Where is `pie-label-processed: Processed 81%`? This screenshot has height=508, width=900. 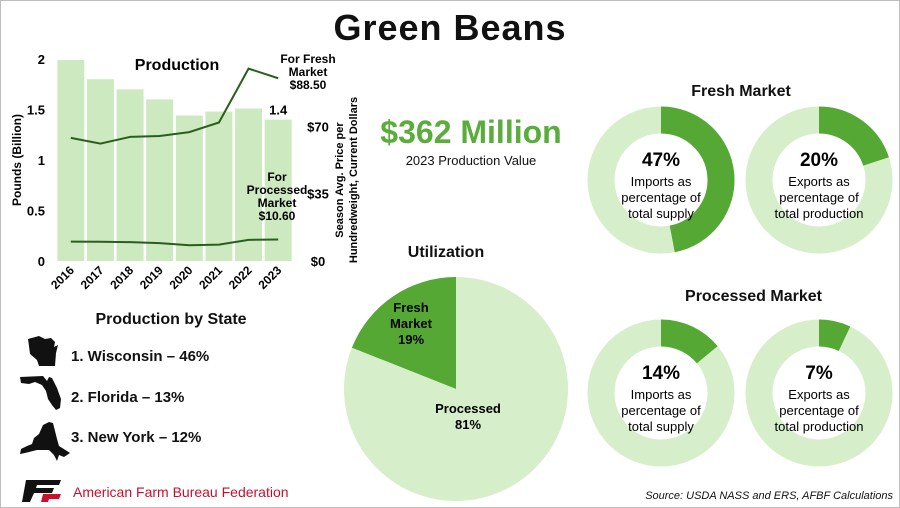
pie-label-processed: Processed 81% is located at coordinates (468, 416).